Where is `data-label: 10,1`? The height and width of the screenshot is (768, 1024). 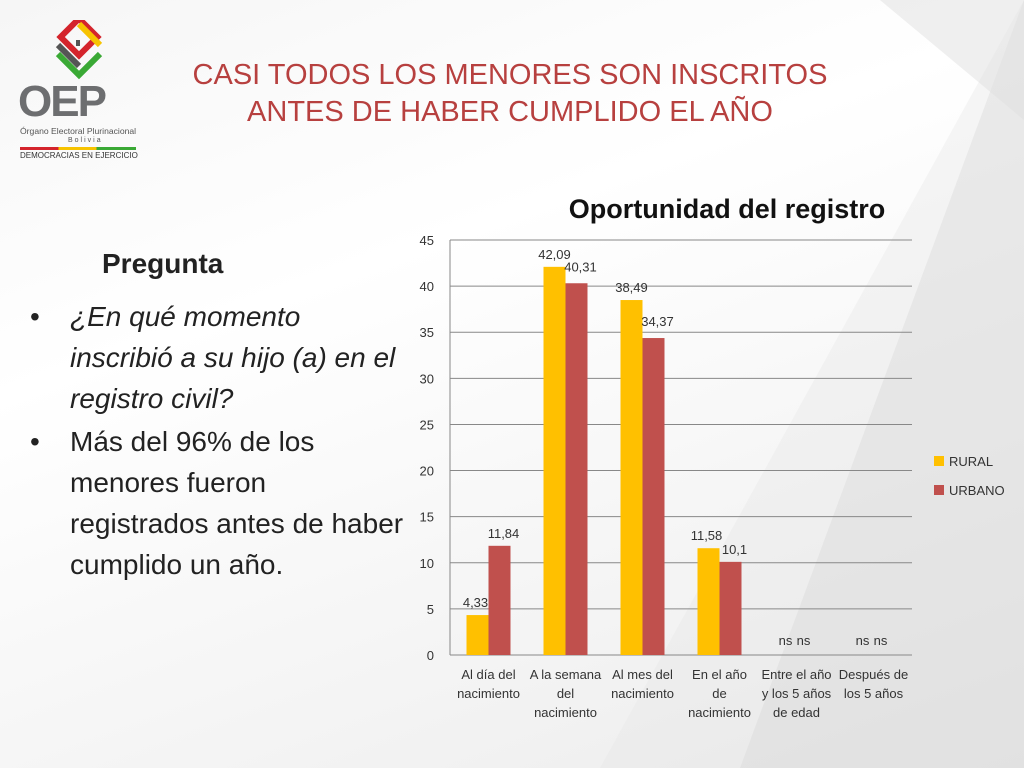
data-label: 10,1 is located at coordinates (734, 549).